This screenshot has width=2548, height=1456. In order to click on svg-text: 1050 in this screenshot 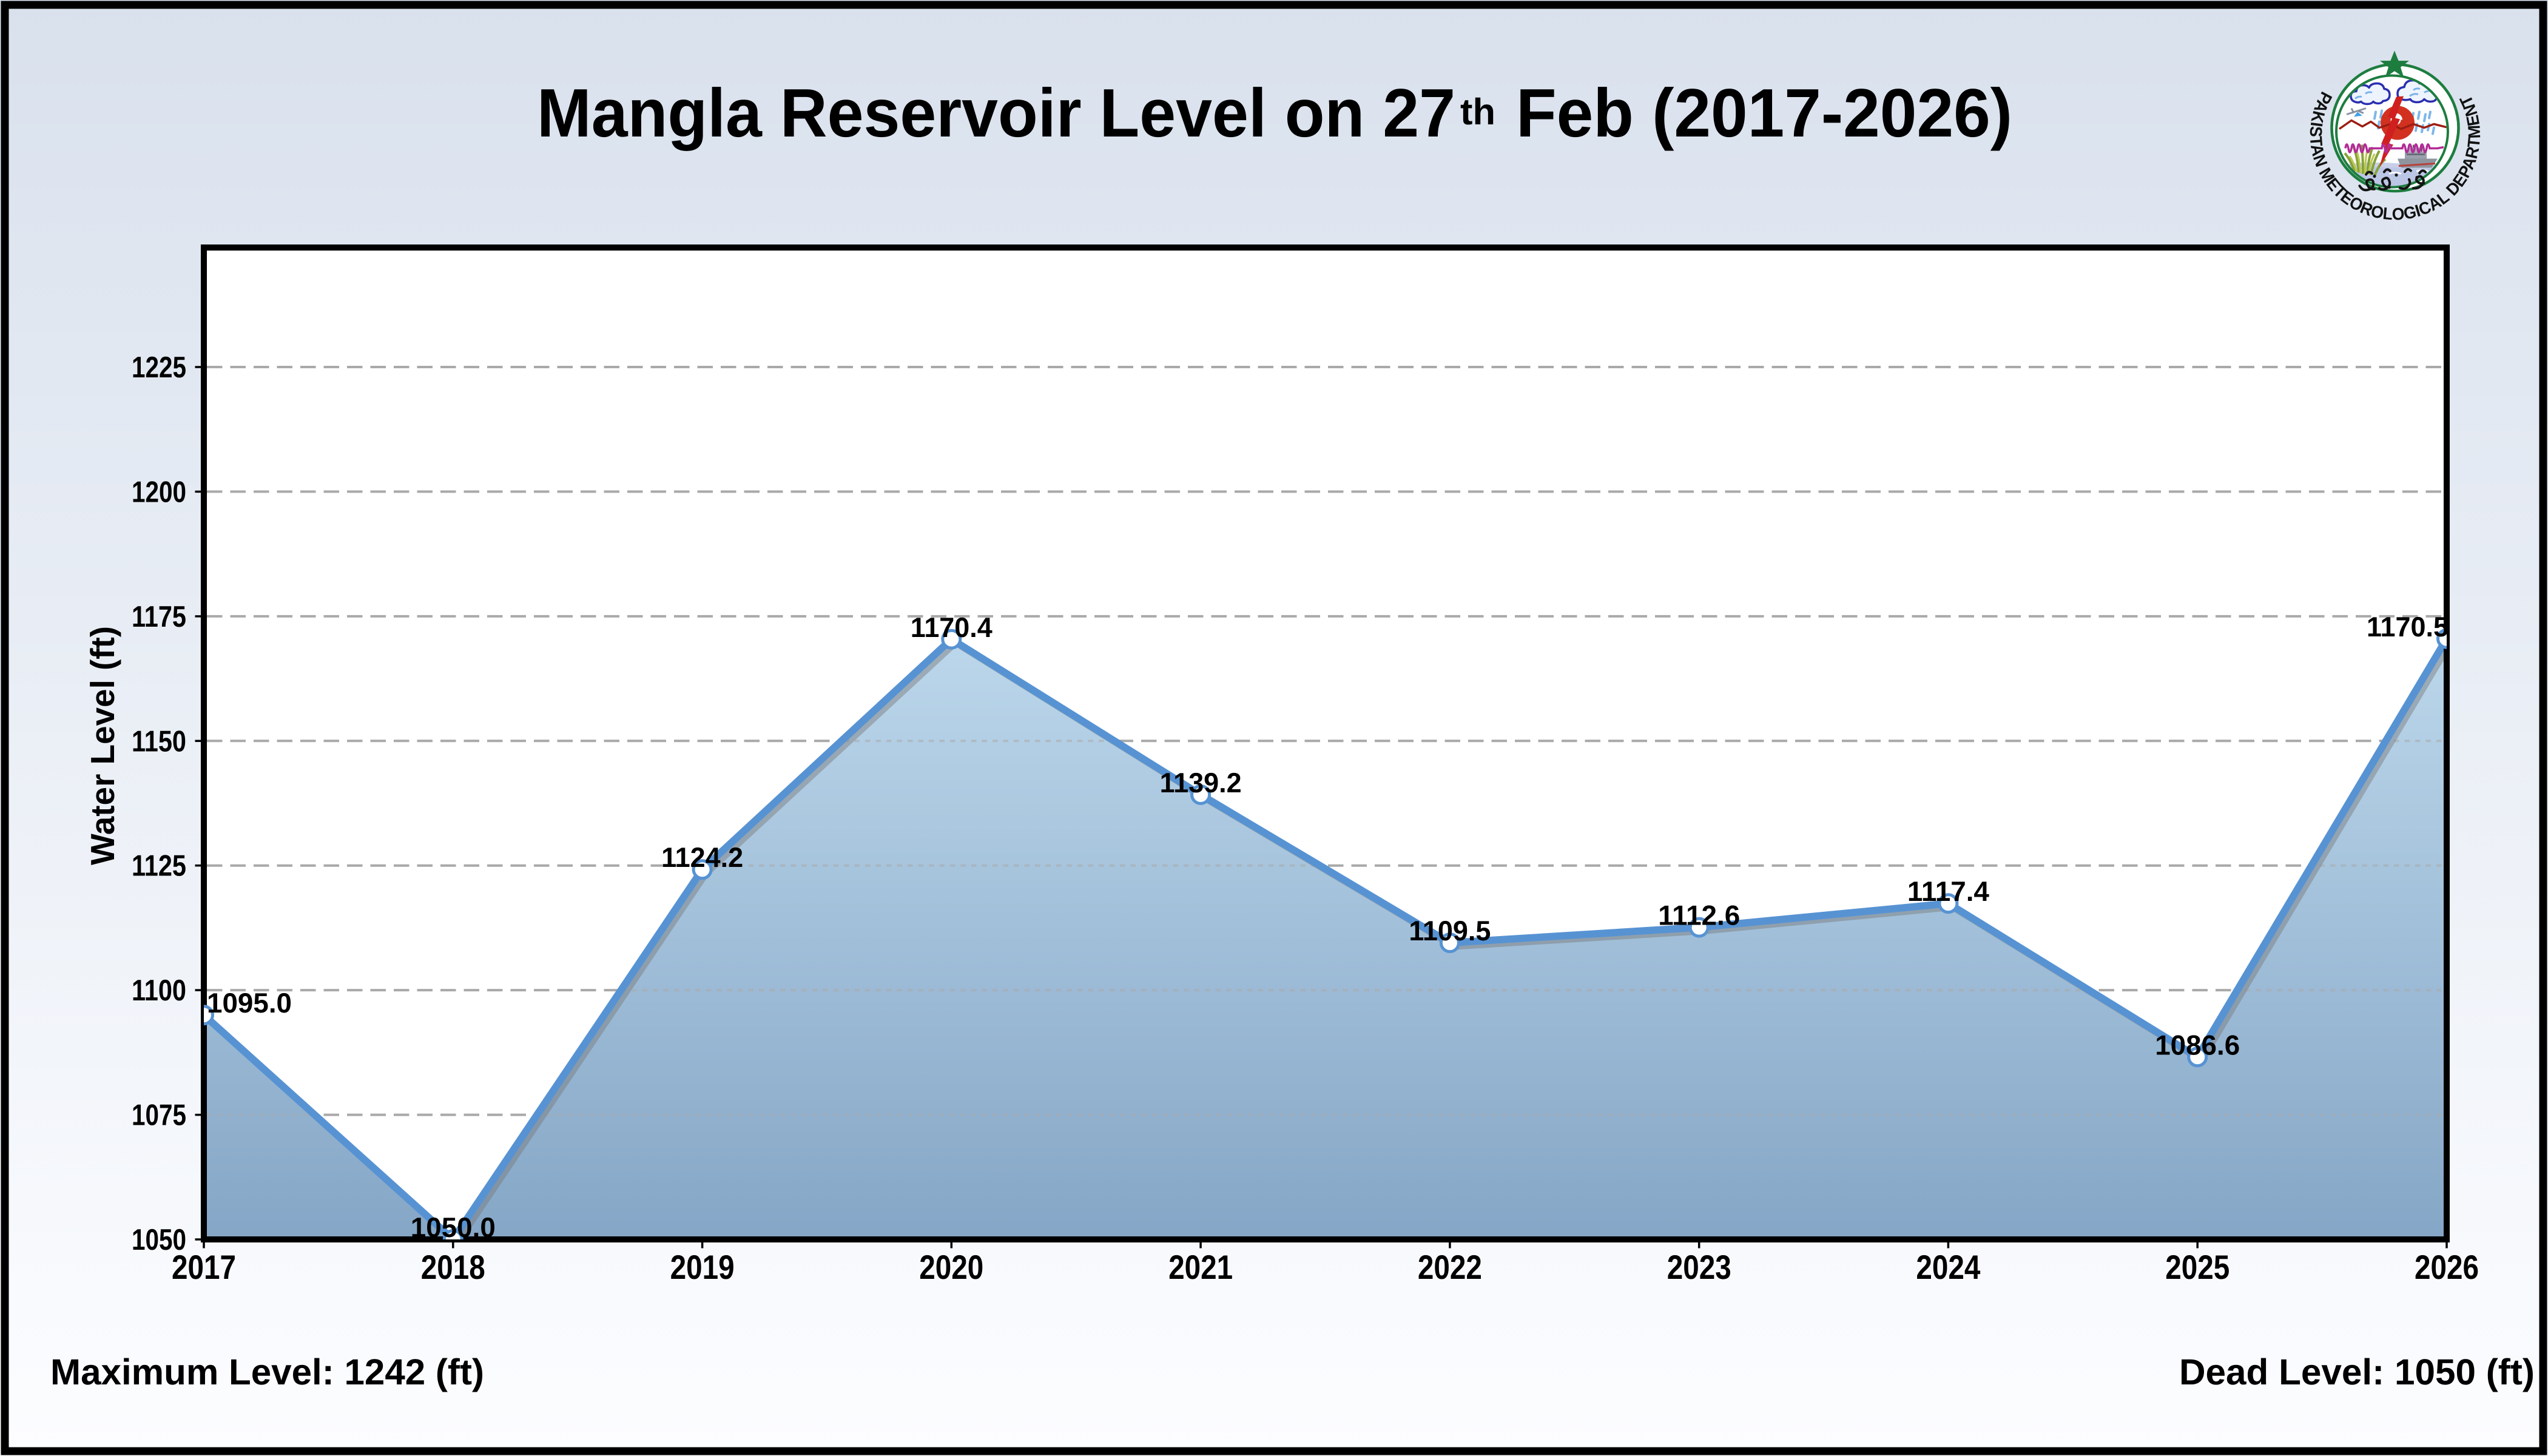, I will do `click(159, 1240)`.